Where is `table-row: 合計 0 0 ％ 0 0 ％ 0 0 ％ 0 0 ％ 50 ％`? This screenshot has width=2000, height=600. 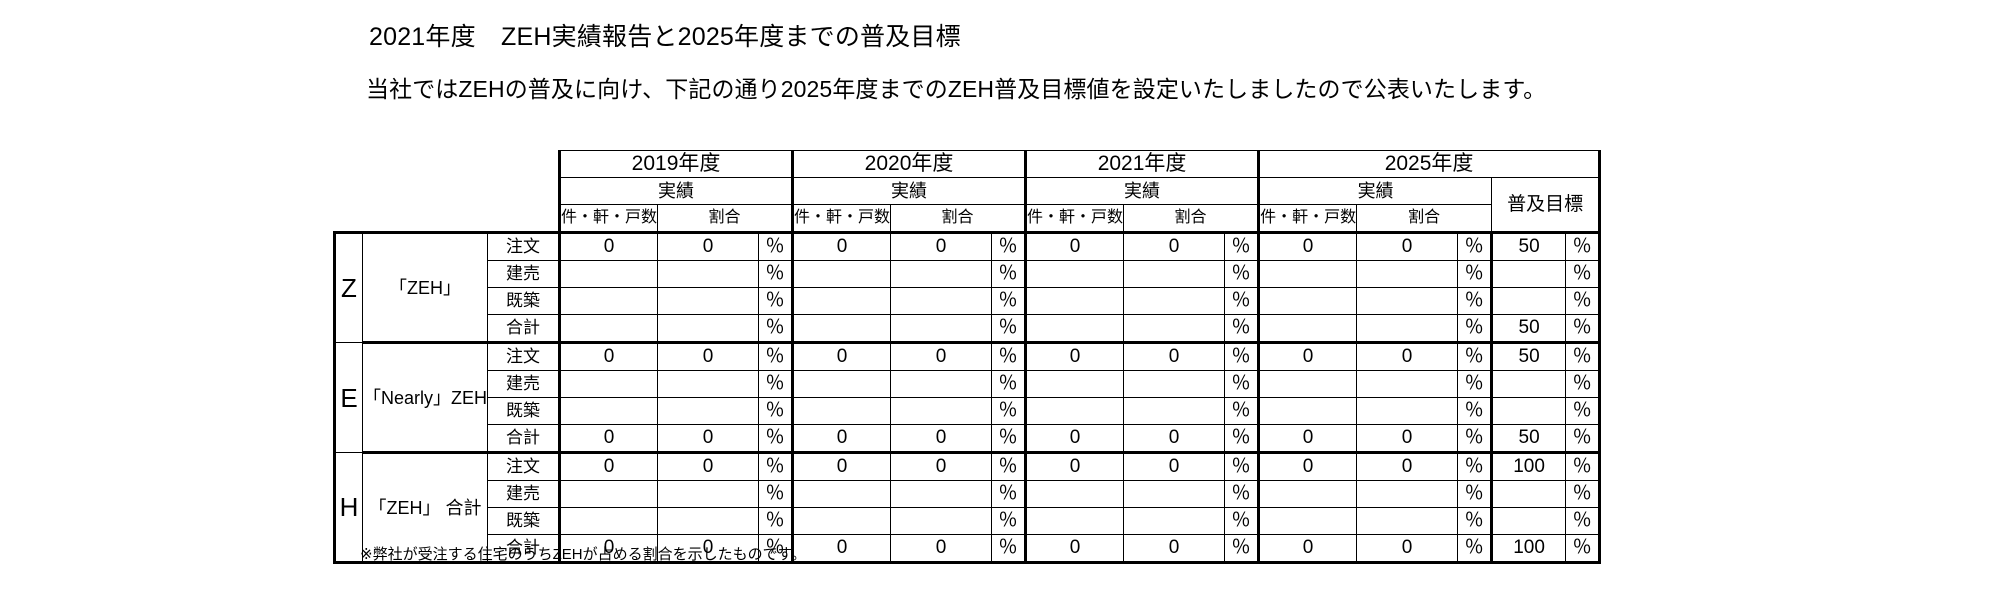 table-row: 合計 0 0 ％ 0 0 ％ 0 0 ％ 0 0 ％ 50 ％ is located at coordinates (968, 438).